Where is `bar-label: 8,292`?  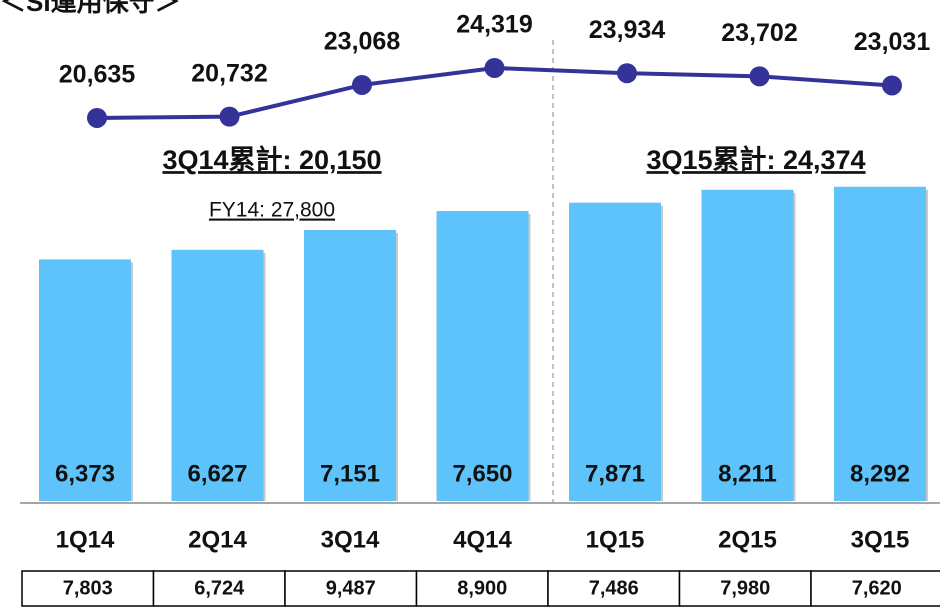
bar-label: 8,292 is located at coordinates (880, 473).